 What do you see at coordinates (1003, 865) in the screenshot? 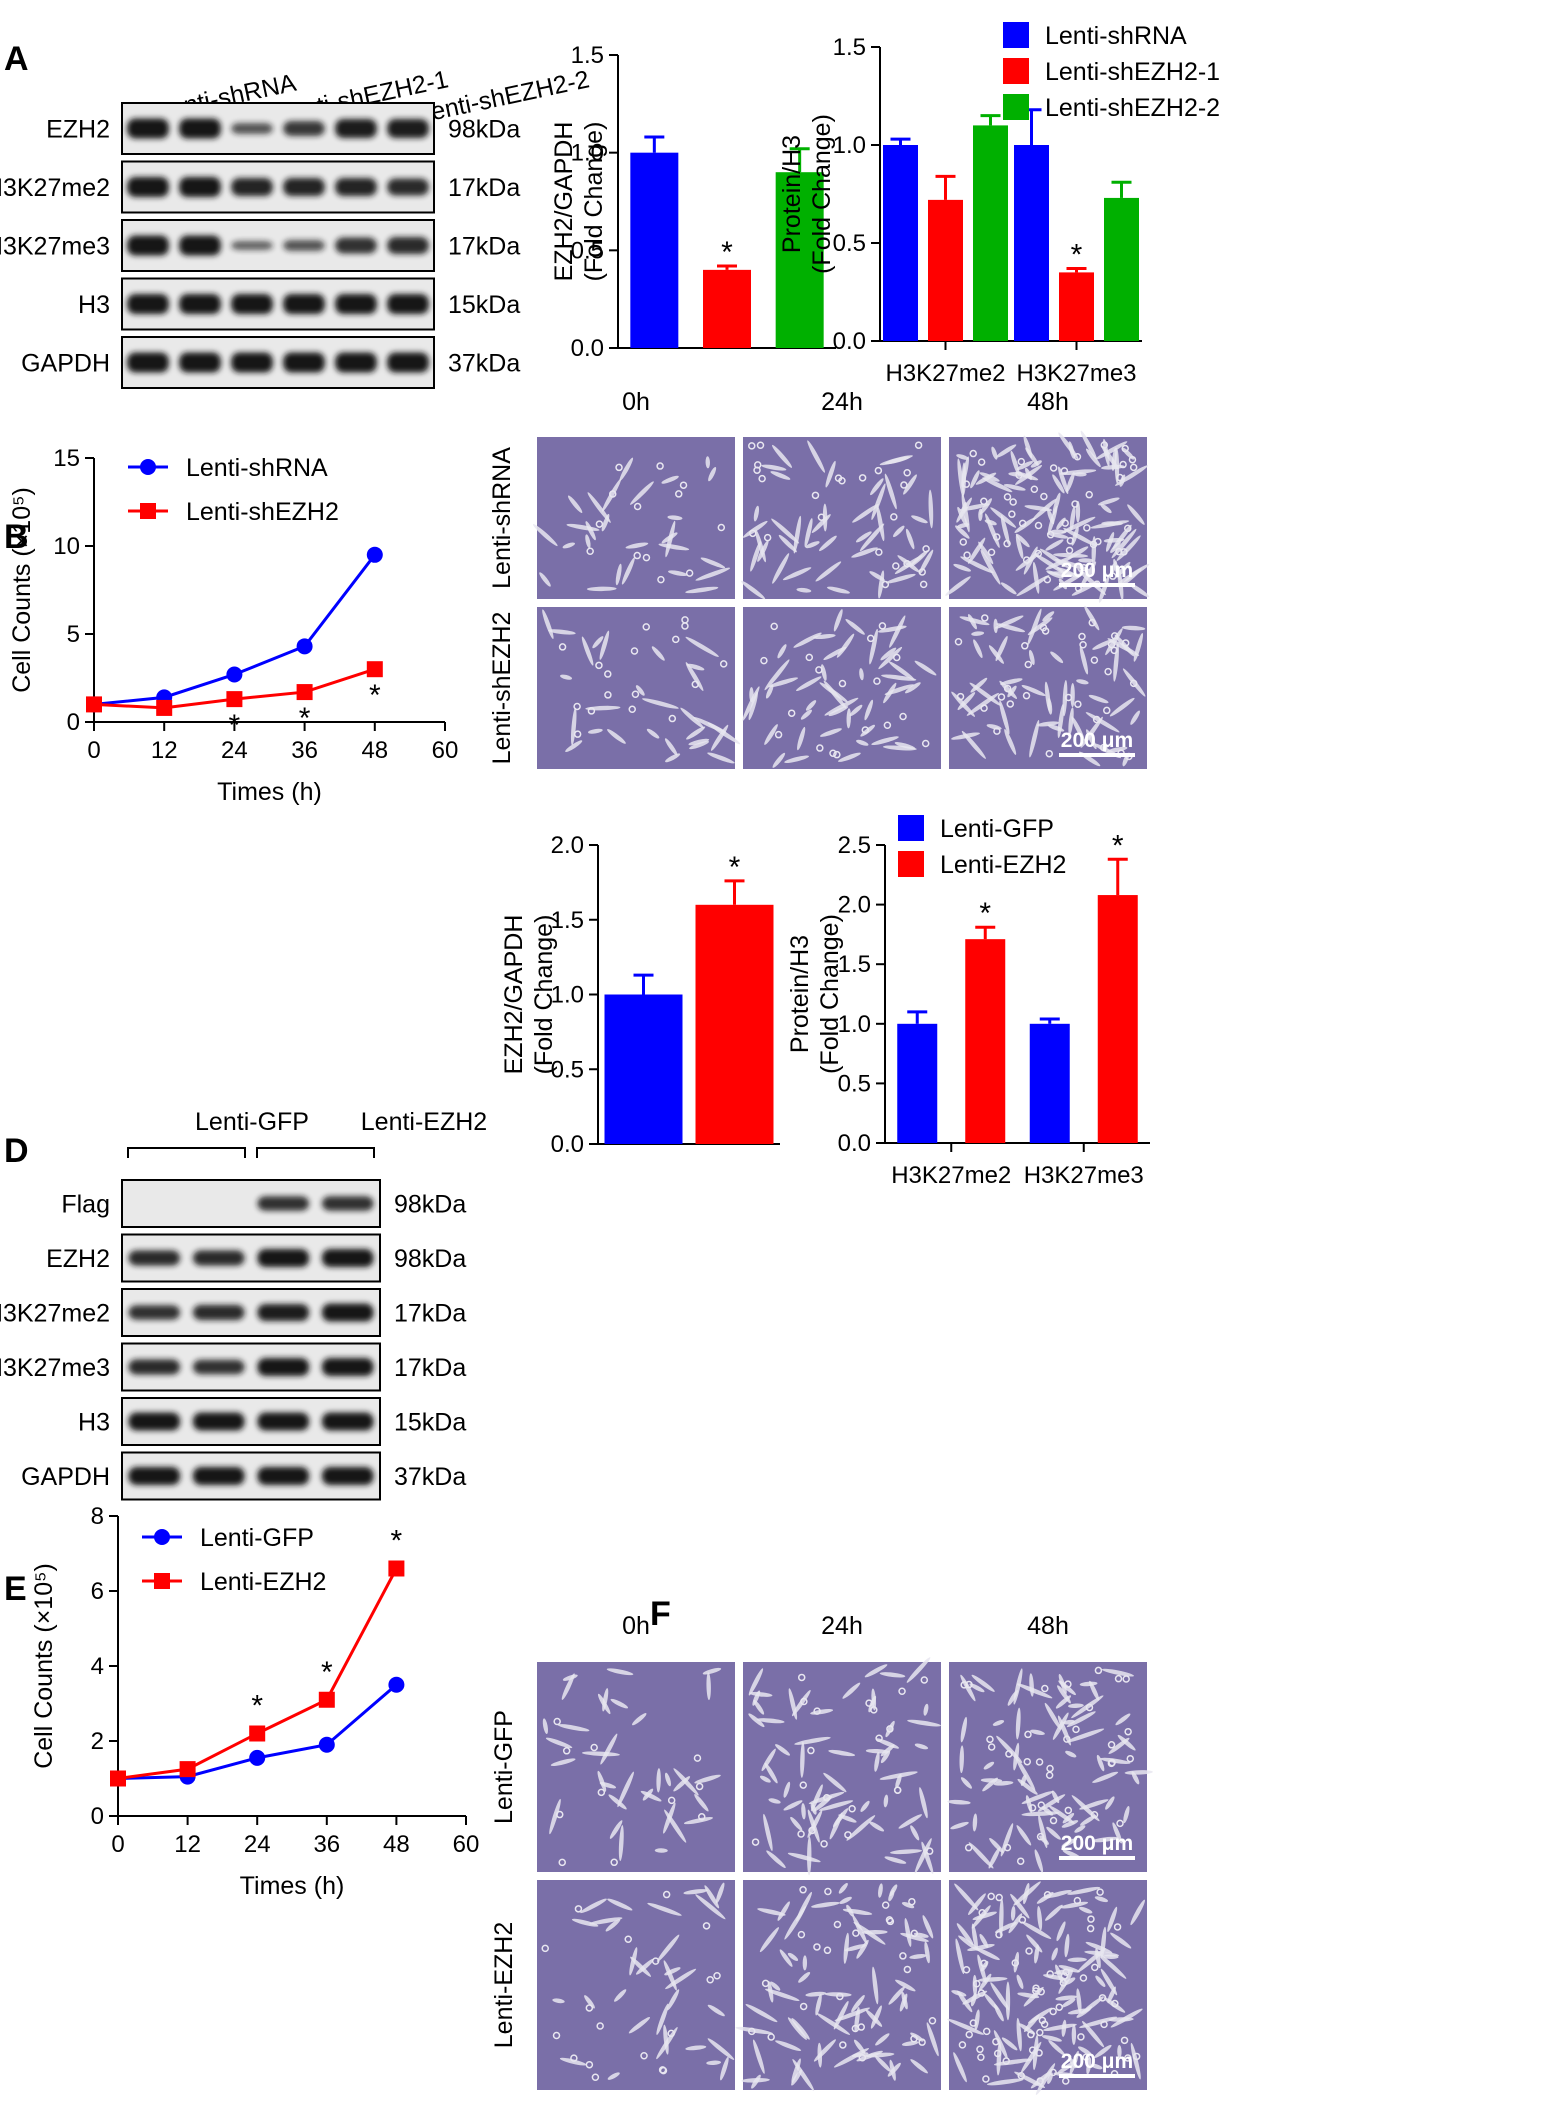
I see `D-protein-legend-label: Lenti-EZH2` at bounding box center [1003, 865].